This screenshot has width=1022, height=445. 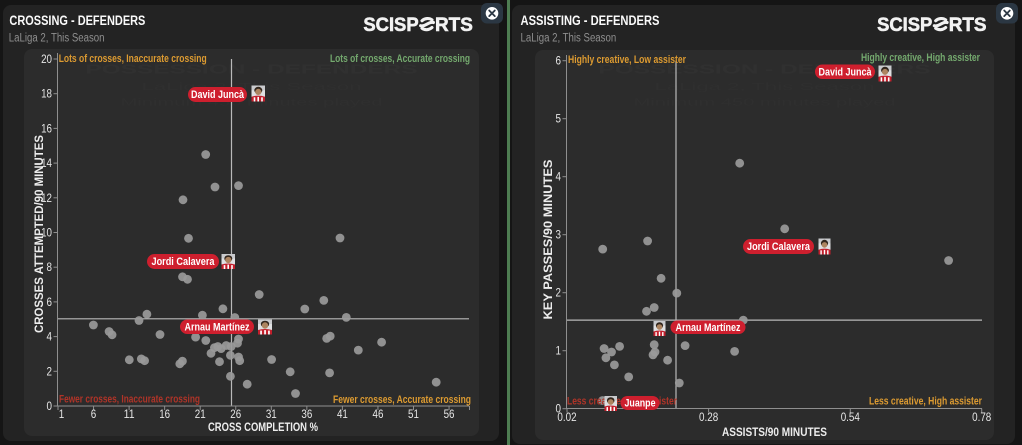 What do you see at coordinates (306, 415) in the screenshot?
I see `svg-text: 36` at bounding box center [306, 415].